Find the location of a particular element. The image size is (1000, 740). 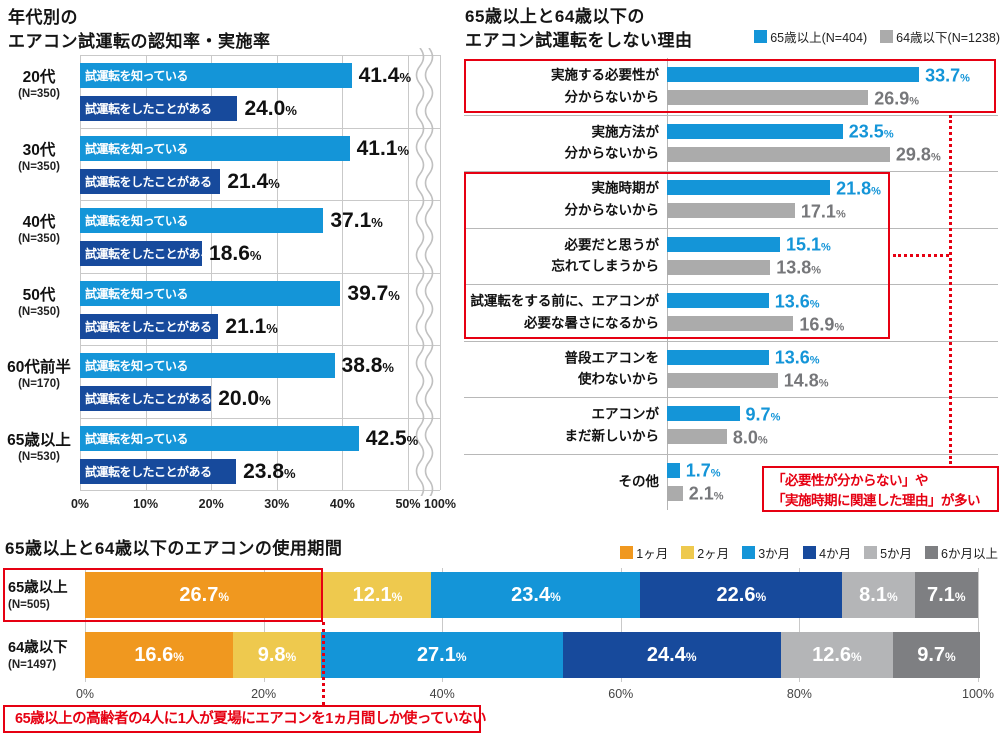

usage-title-line: 65歳以上と64歳以下のエアコンの使用期間 is located at coordinates (174, 548).